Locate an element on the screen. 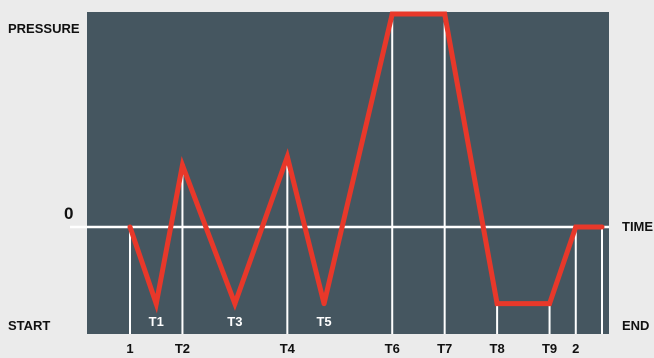 Image resolution: width=654 pixels, height=358 pixels. valley-label-t3: T3 is located at coordinates (234, 321).